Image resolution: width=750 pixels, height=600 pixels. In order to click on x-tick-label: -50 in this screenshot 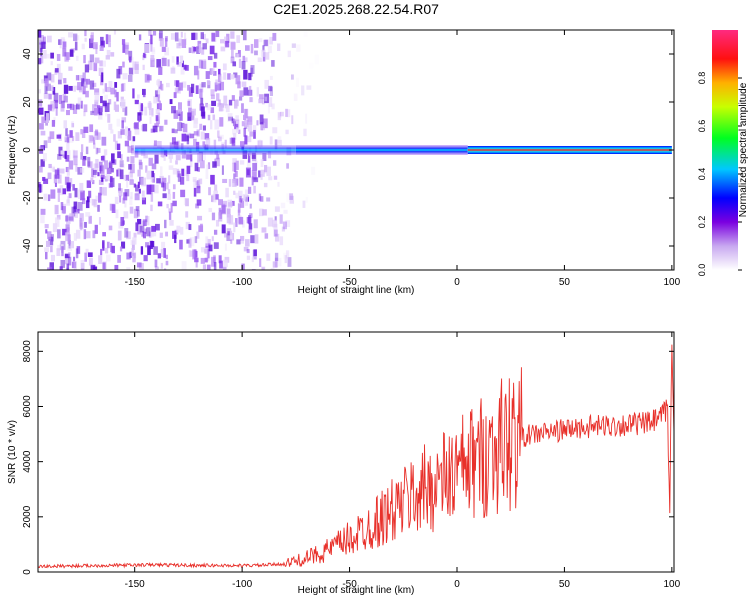, I will do `click(349, 282)`.